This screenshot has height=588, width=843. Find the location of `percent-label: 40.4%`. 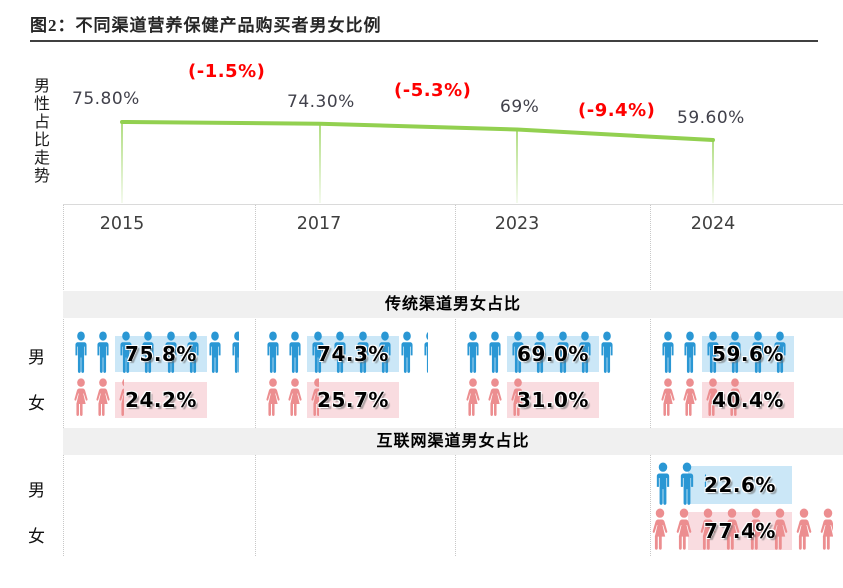

percent-label: 40.4% is located at coordinates (748, 400).